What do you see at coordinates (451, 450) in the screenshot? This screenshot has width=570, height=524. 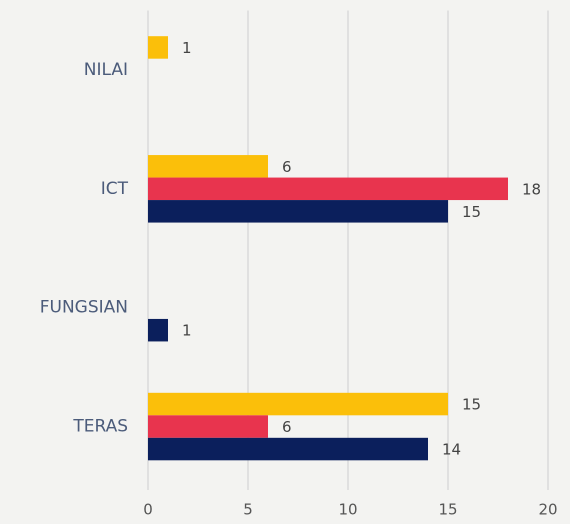 I see `data-label: 14` at bounding box center [451, 450].